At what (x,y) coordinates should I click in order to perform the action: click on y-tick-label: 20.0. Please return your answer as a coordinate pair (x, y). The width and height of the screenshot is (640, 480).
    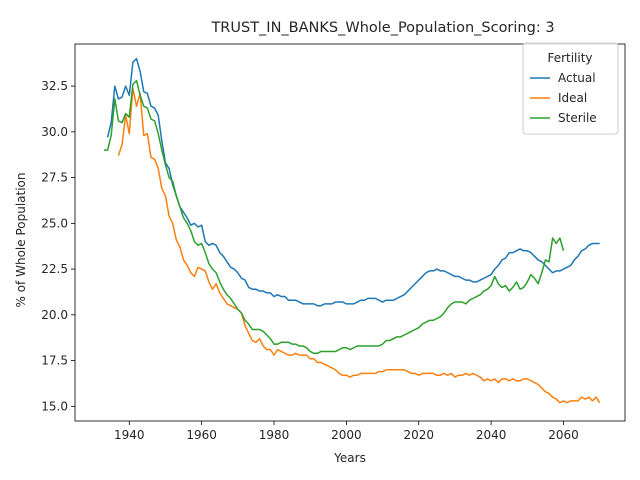
    Looking at the image, I should click on (54, 315).